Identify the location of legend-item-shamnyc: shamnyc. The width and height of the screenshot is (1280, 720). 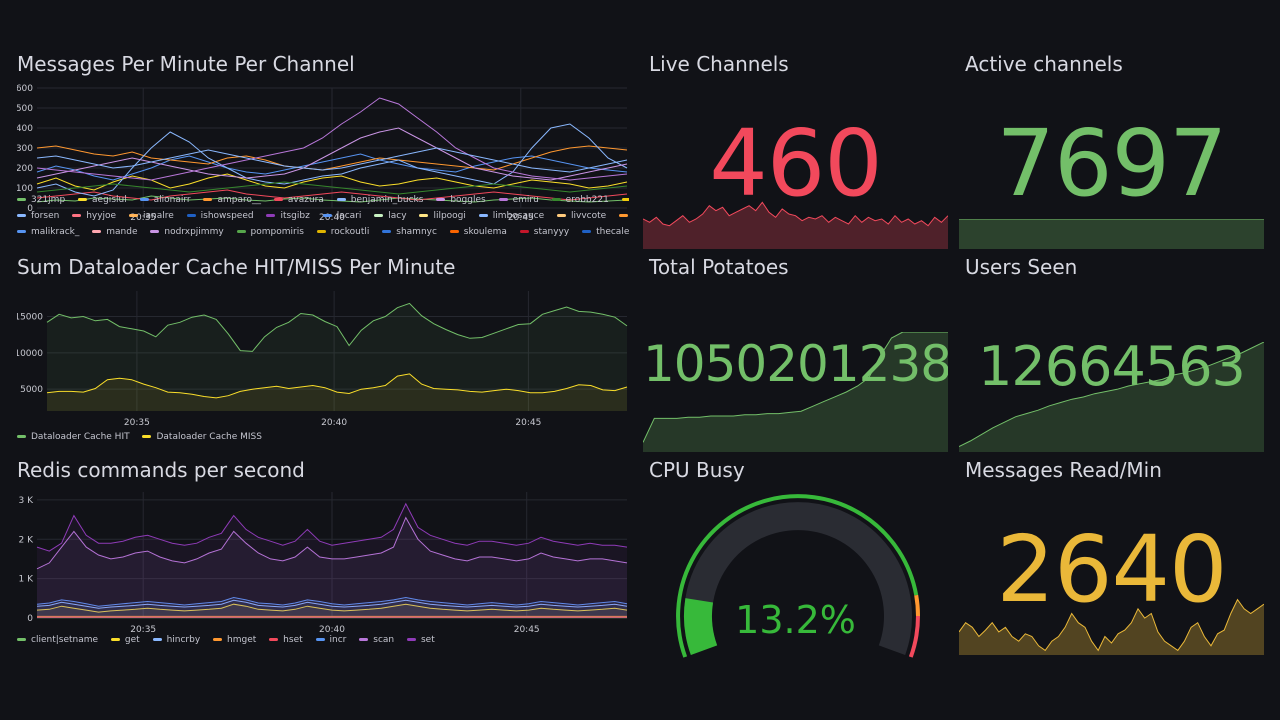
(409, 232).